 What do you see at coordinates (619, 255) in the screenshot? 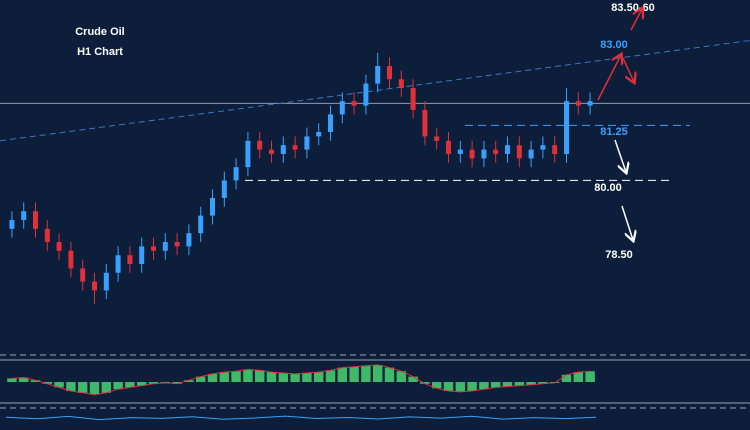
I see `level-label: 78.50` at bounding box center [619, 255].